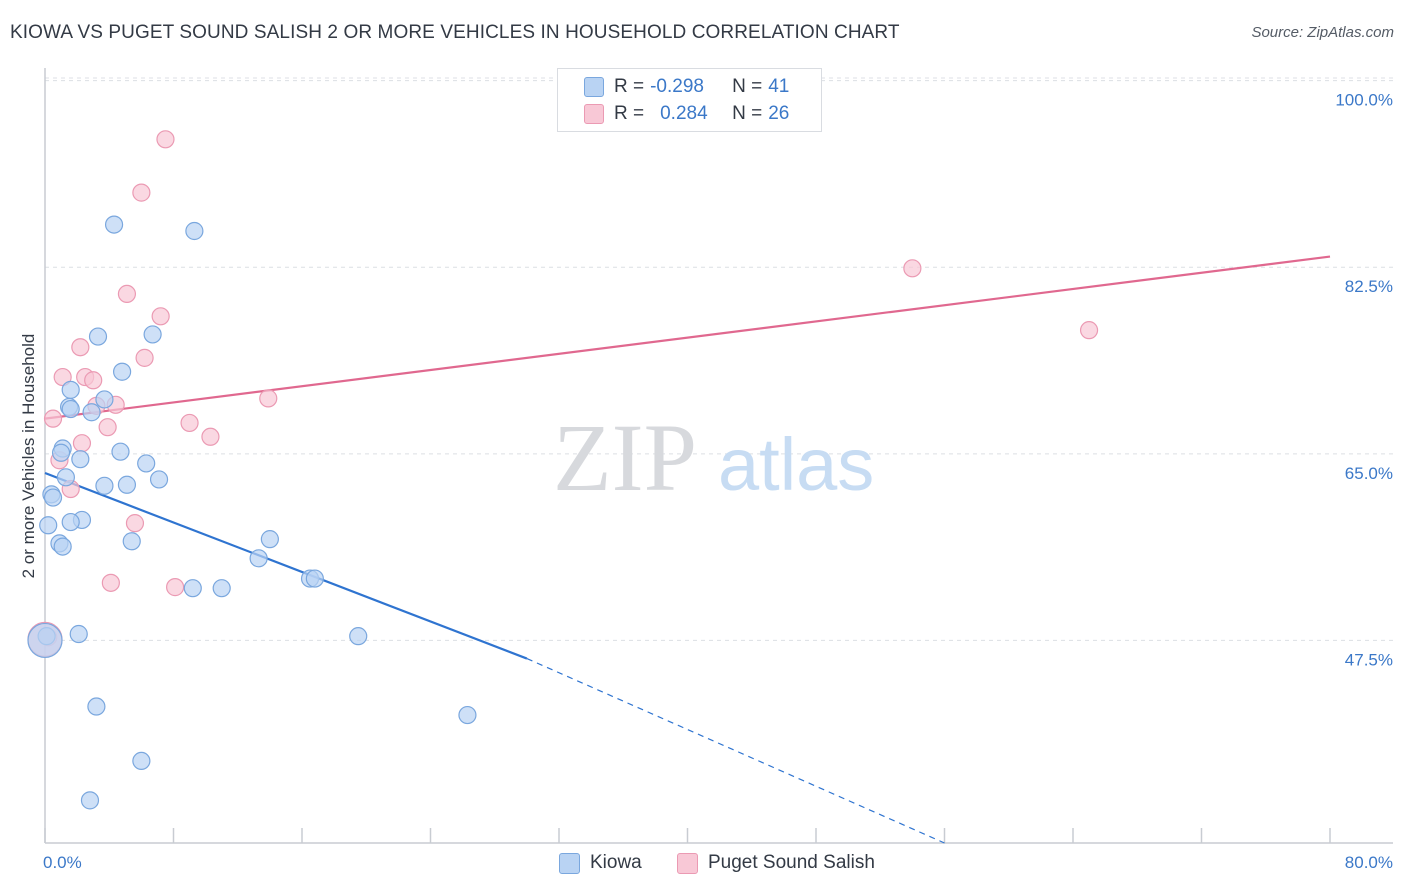 The height and width of the screenshot is (892, 1406). What do you see at coordinates (796, 464) in the screenshot?
I see `watermark-atlas: atlas` at bounding box center [796, 464].